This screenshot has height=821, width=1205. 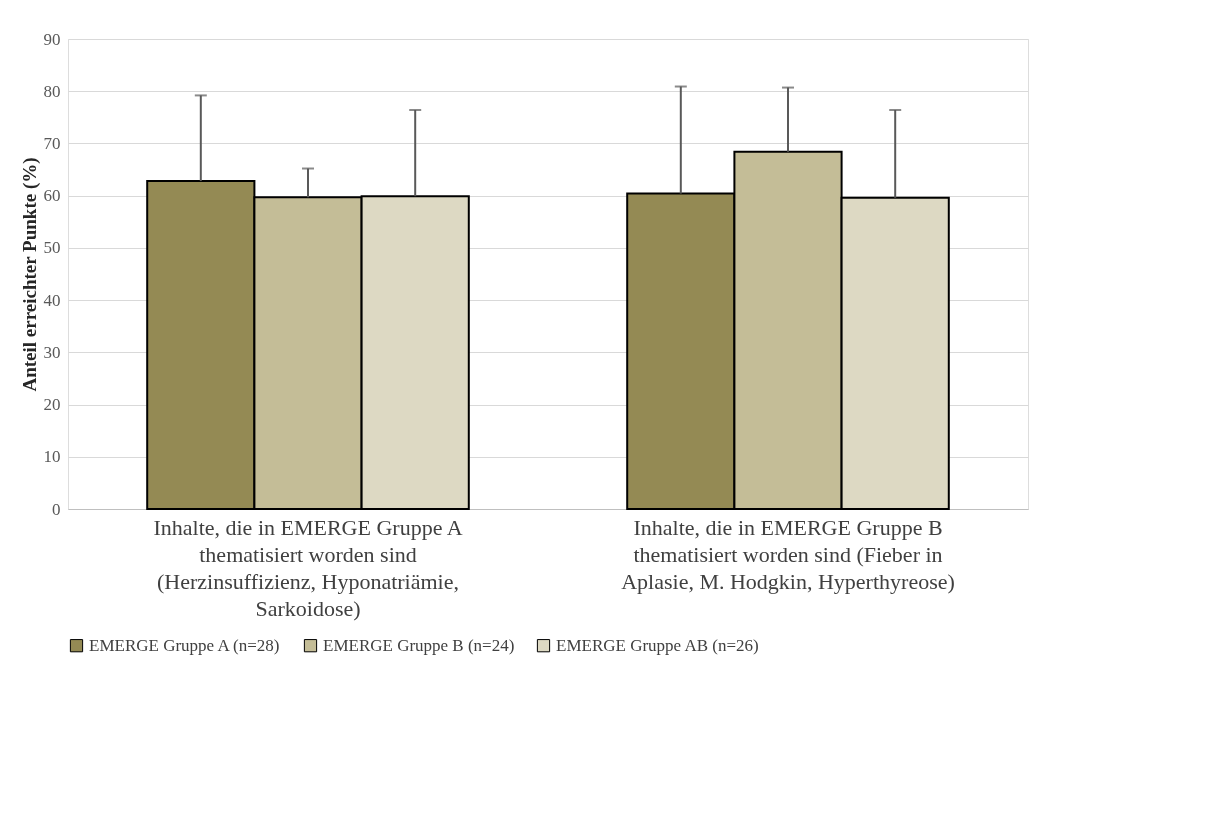 What do you see at coordinates (52, 196) in the screenshot?
I see `y-tick-label: 60` at bounding box center [52, 196].